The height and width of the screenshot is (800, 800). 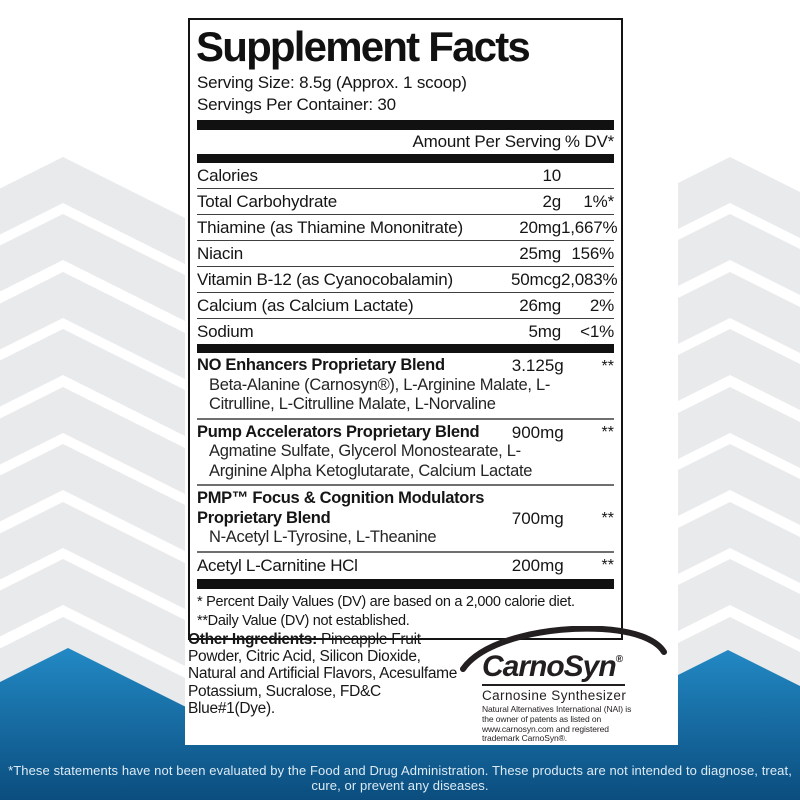 What do you see at coordinates (607, 565) in the screenshot?
I see `ingredient-dv: **` at bounding box center [607, 565].